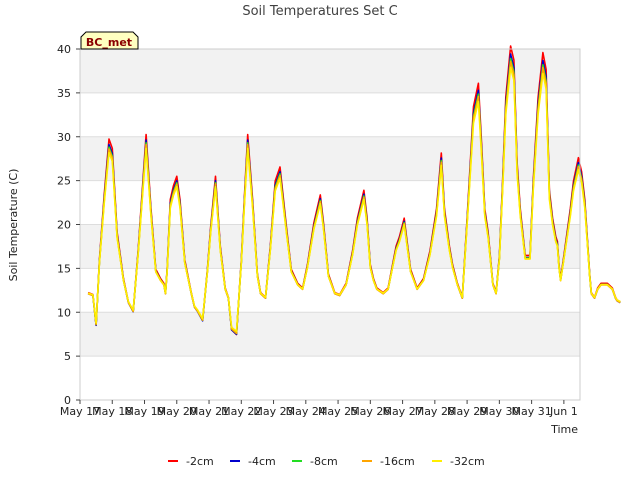 The image size is (640, 480). What do you see at coordinates (209, 411) in the screenshot?
I see `x-tick-label: May 21` at bounding box center [209, 411].